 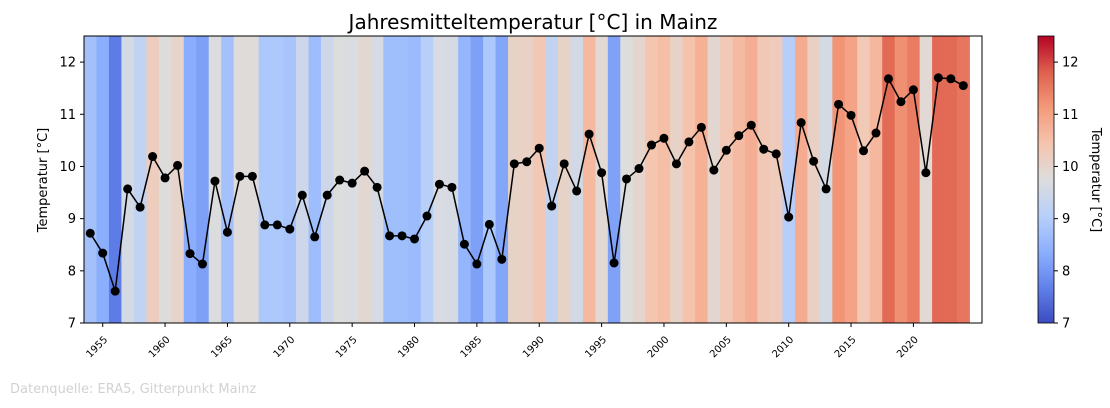 I want to click on stripe-1973, so click(x=327, y=179).